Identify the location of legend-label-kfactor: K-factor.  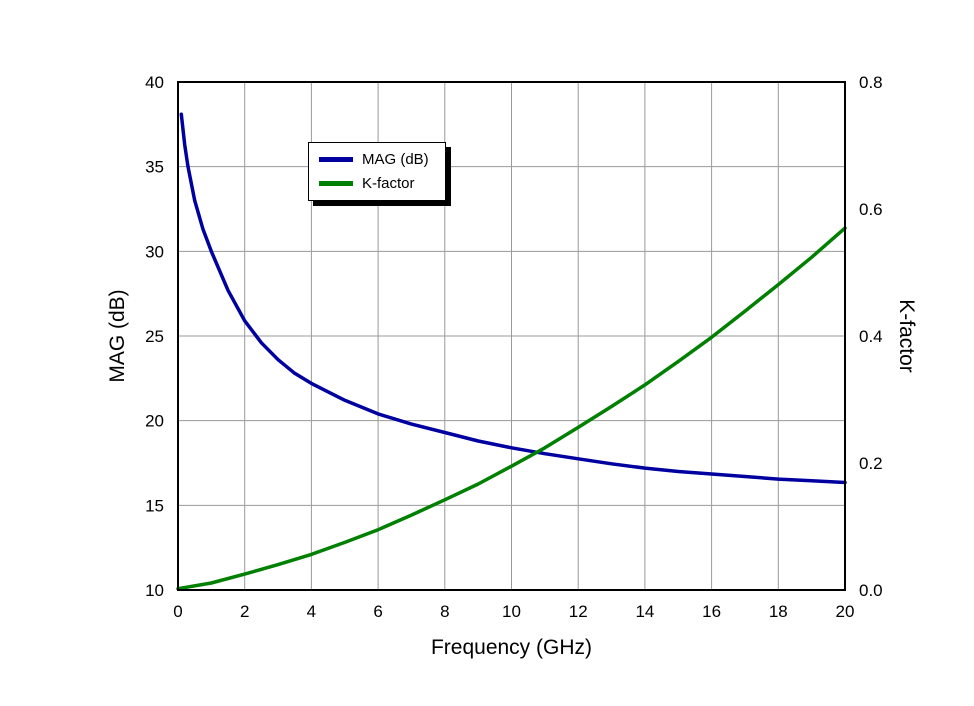
(388, 183).